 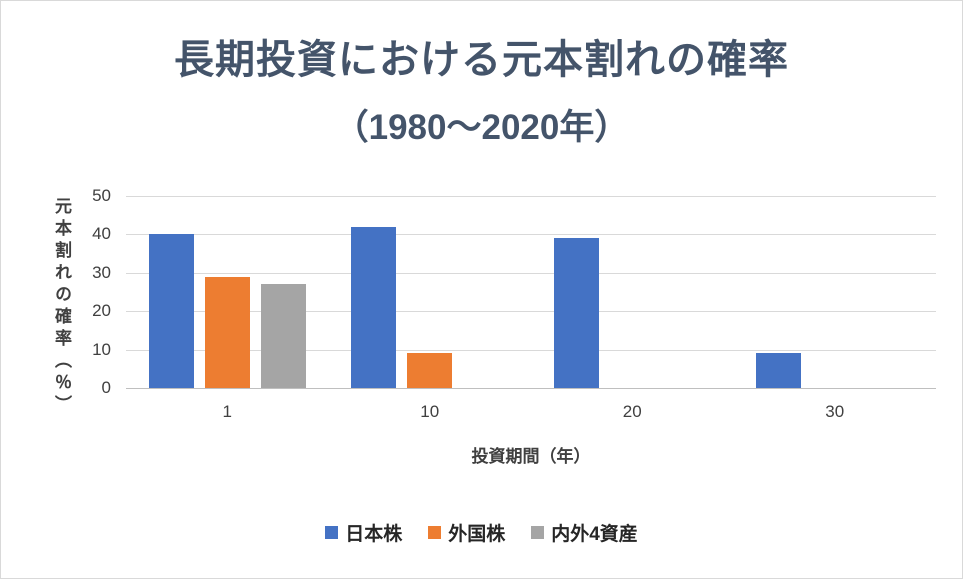 I want to click on legend: 日本株 外国株 内外4資産, so click(x=481, y=532).